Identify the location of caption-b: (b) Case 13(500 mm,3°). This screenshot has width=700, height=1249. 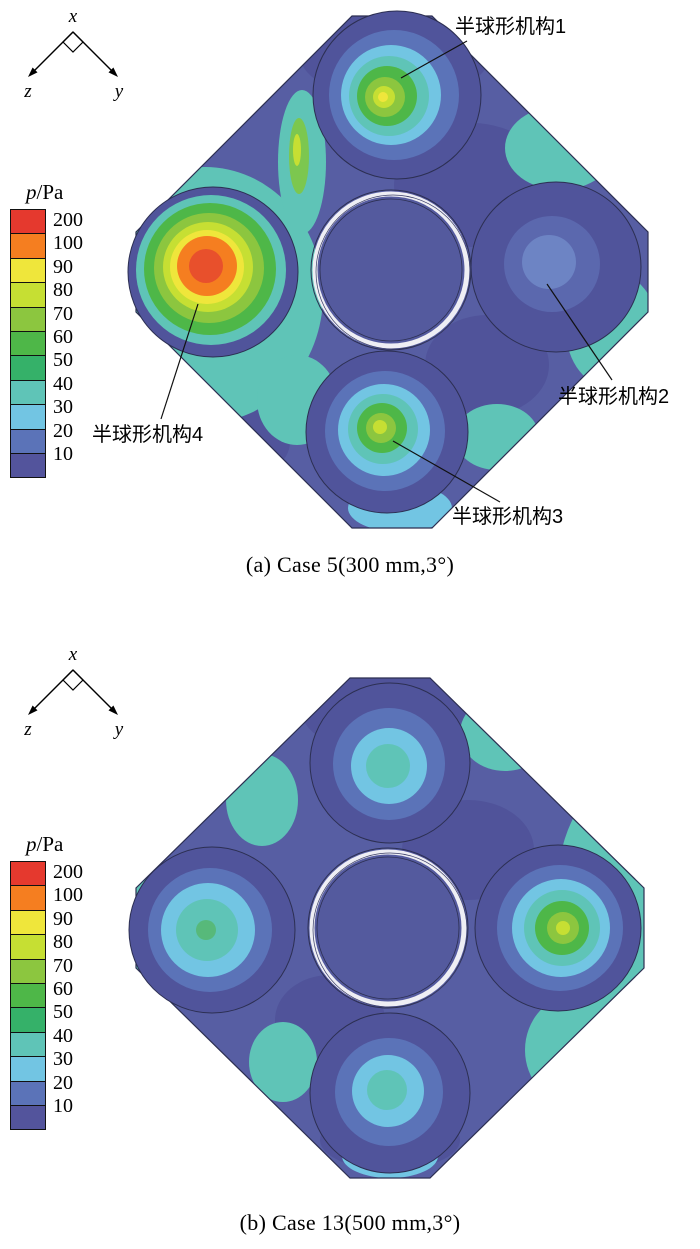
(350, 1222).